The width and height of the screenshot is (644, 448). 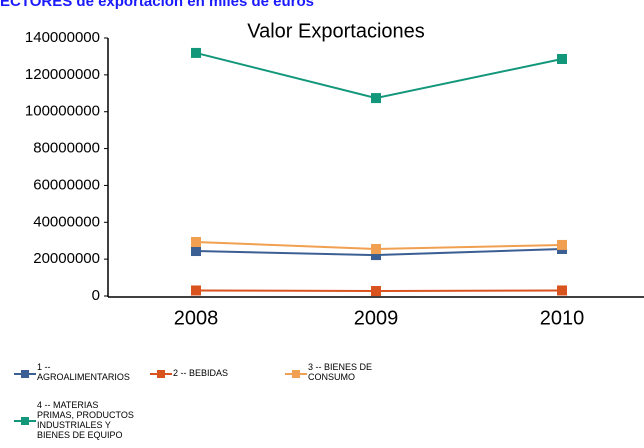 What do you see at coordinates (66, 221) in the screenshot?
I see `y-tick-label: 40000000` at bounding box center [66, 221].